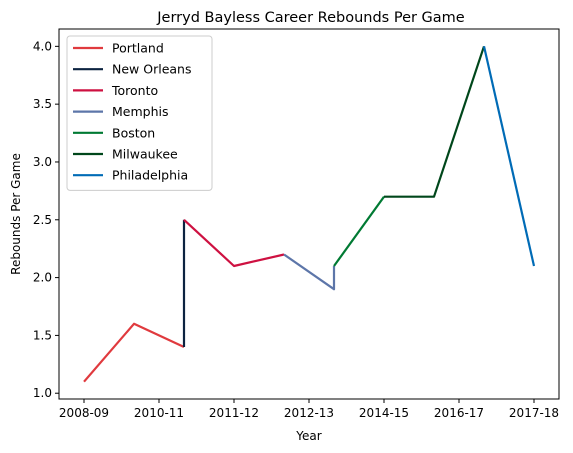 Image resolution: width=573 pixels, height=453 pixels. What do you see at coordinates (42, 220) in the screenshot?
I see `y-tick-label-3: 2.5` at bounding box center [42, 220].